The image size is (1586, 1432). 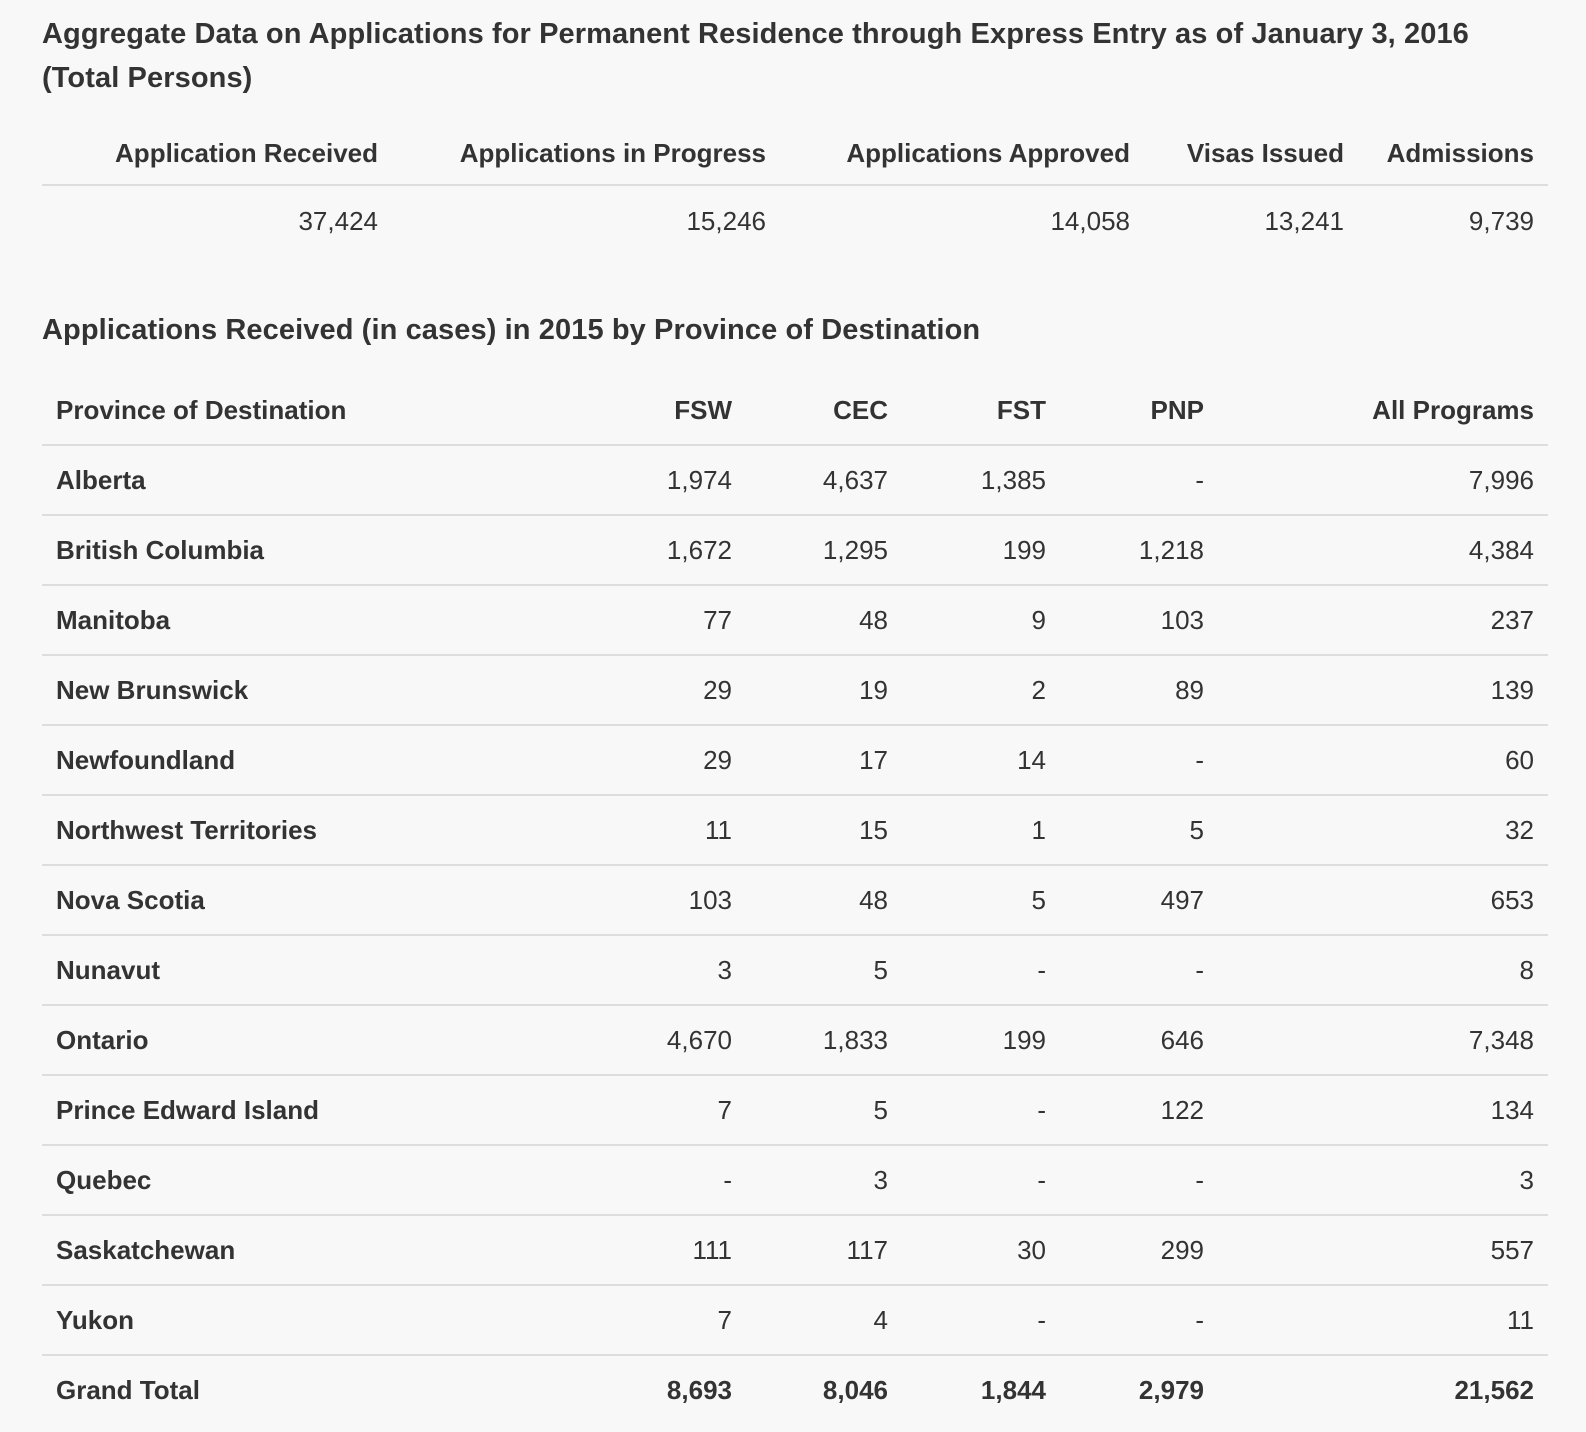 What do you see at coordinates (795, 220) in the screenshot?
I see `aggregate-values-row: 37,424 15,246 14,058 13,241 9,739` at bounding box center [795, 220].